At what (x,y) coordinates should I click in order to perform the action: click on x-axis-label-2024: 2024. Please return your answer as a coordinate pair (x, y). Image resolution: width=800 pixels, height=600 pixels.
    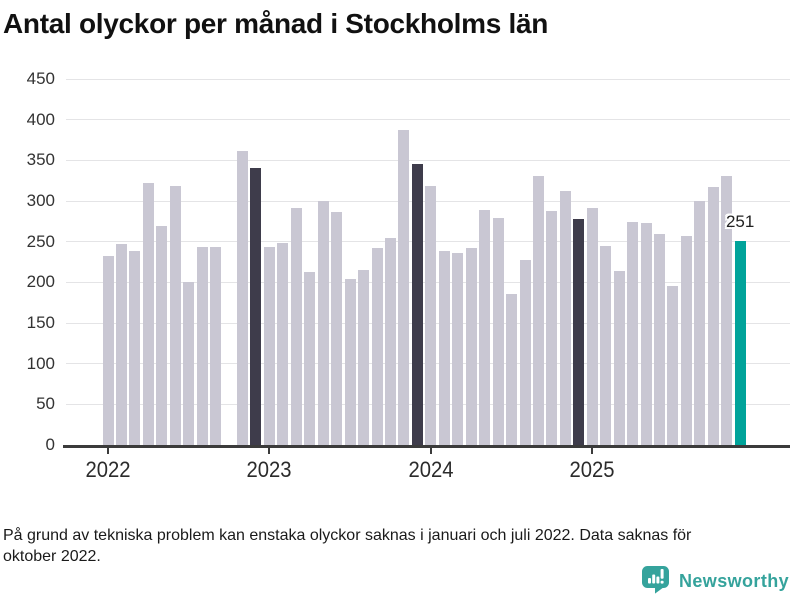
    Looking at the image, I should click on (431, 469).